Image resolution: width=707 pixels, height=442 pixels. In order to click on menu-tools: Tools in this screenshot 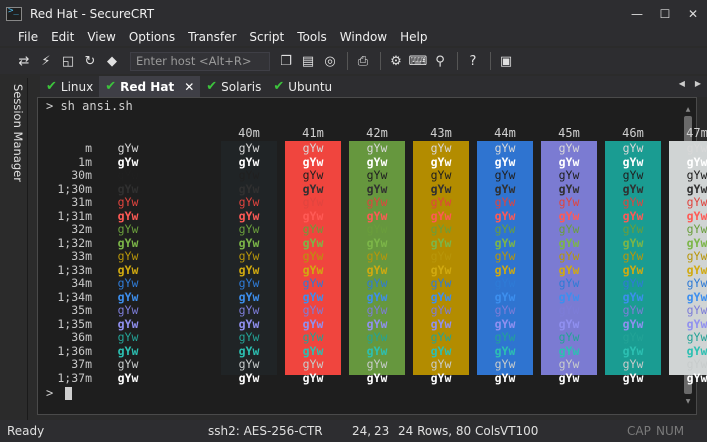, I will do `click(312, 37)`.